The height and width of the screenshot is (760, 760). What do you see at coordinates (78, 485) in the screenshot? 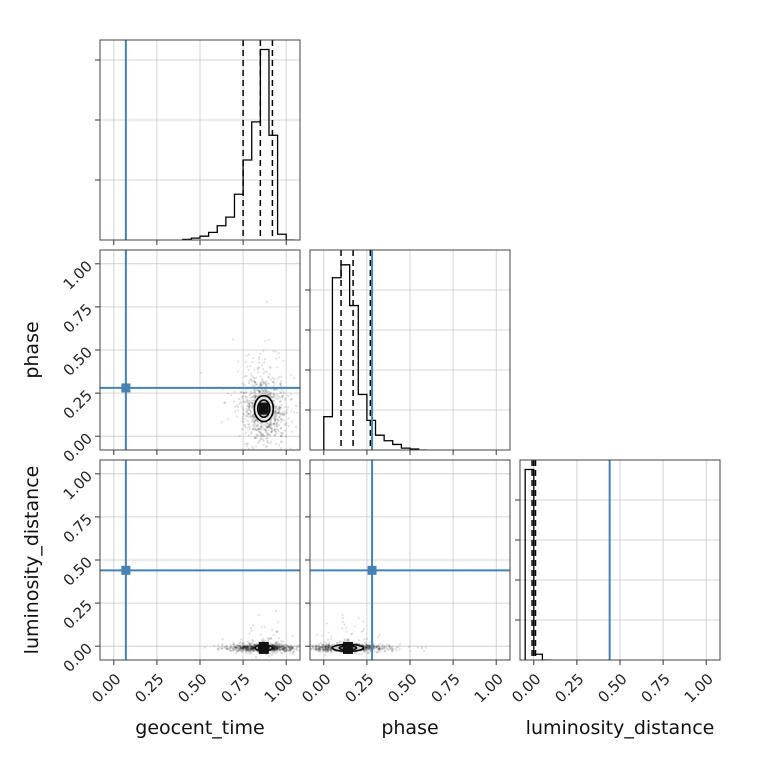
I see `y-tick-label: 1.00` at bounding box center [78, 485].